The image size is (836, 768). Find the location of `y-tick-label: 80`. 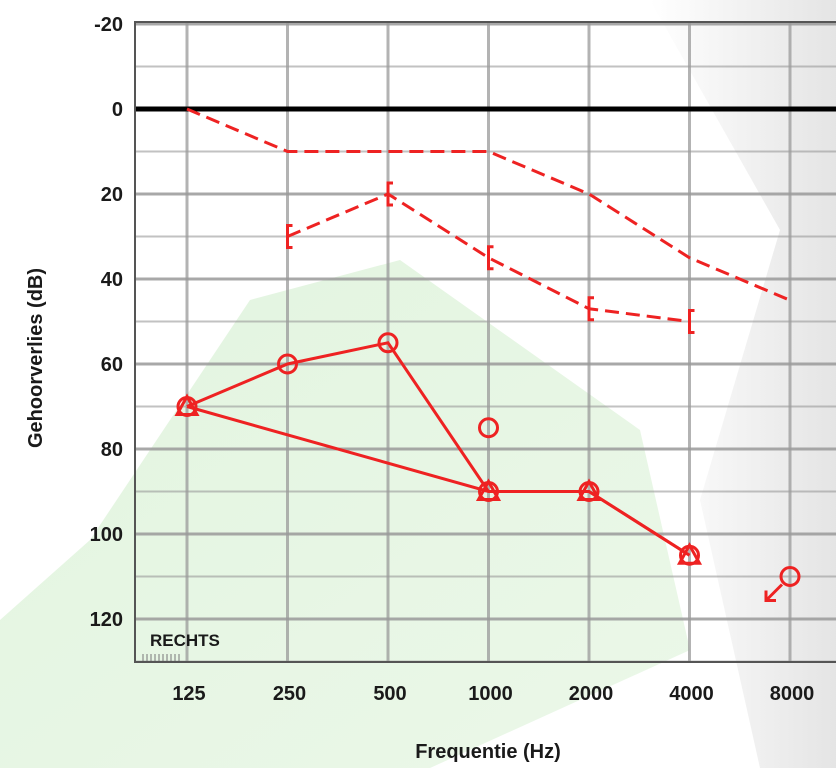

y-tick-label: 80 is located at coordinates (112, 450).